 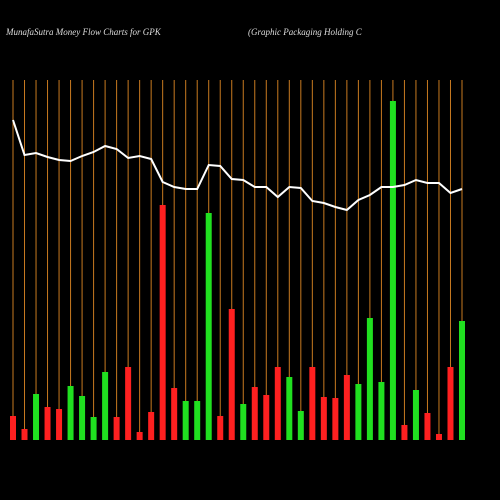 I want to click on chart-title: MunafaSutra Money Flow Charts for GPK, so click(x=83, y=32).